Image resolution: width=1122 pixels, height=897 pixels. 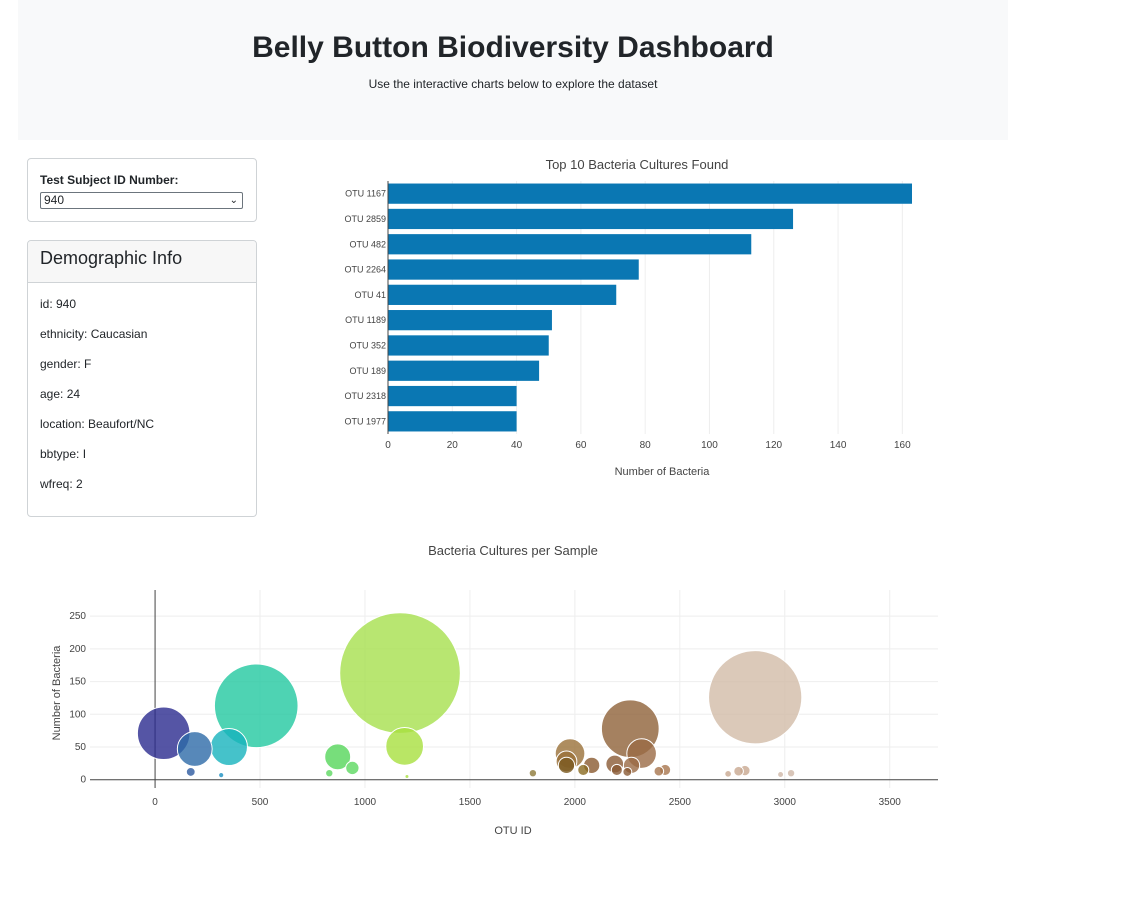 I want to click on bubble-chart-ylabel: Number of Bacteria, so click(x=57, y=693).